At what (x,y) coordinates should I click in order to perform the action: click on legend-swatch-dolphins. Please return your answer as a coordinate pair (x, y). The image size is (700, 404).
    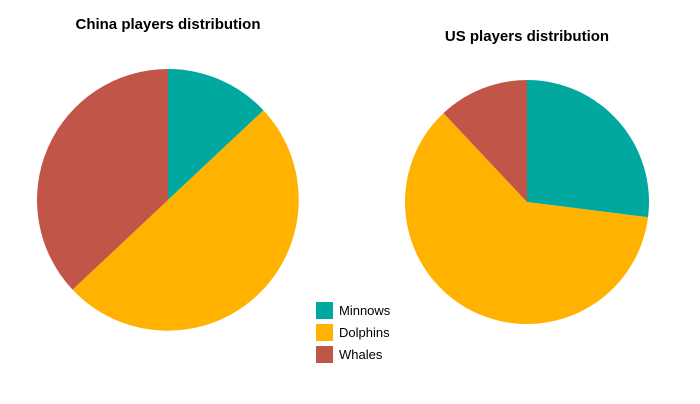
    Looking at the image, I should click on (324, 332).